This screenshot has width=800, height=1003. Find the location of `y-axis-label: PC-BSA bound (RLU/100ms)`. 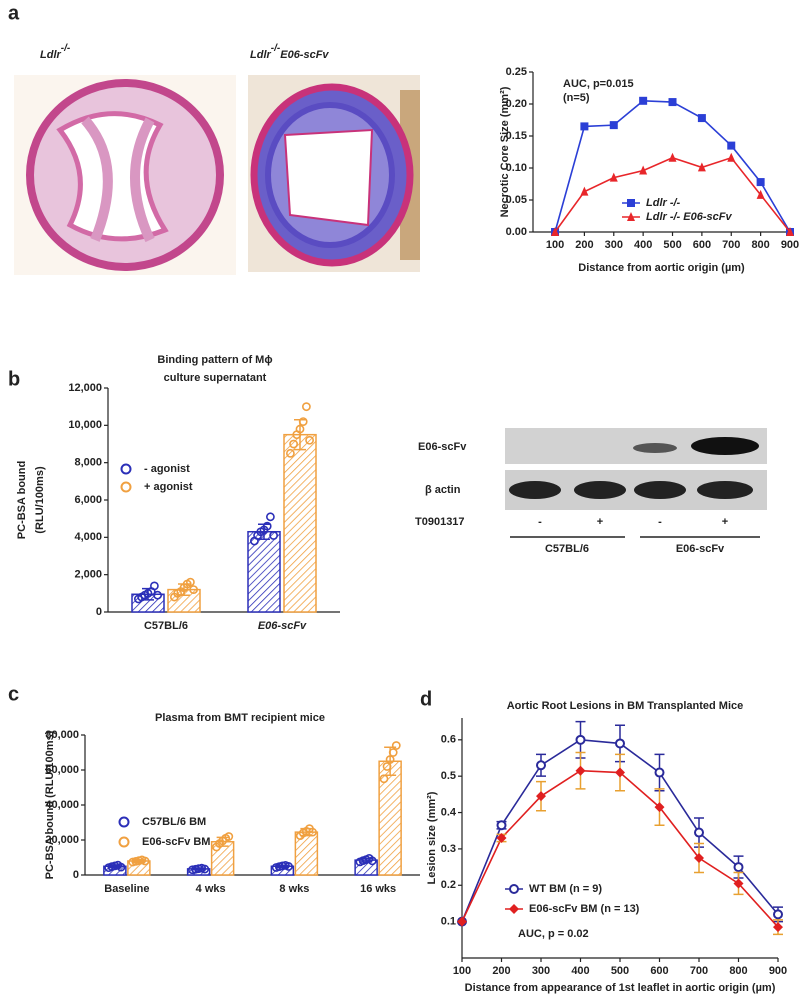

y-axis-label: PC-BSA bound (RLU/100ms) is located at coordinates (50, 804).